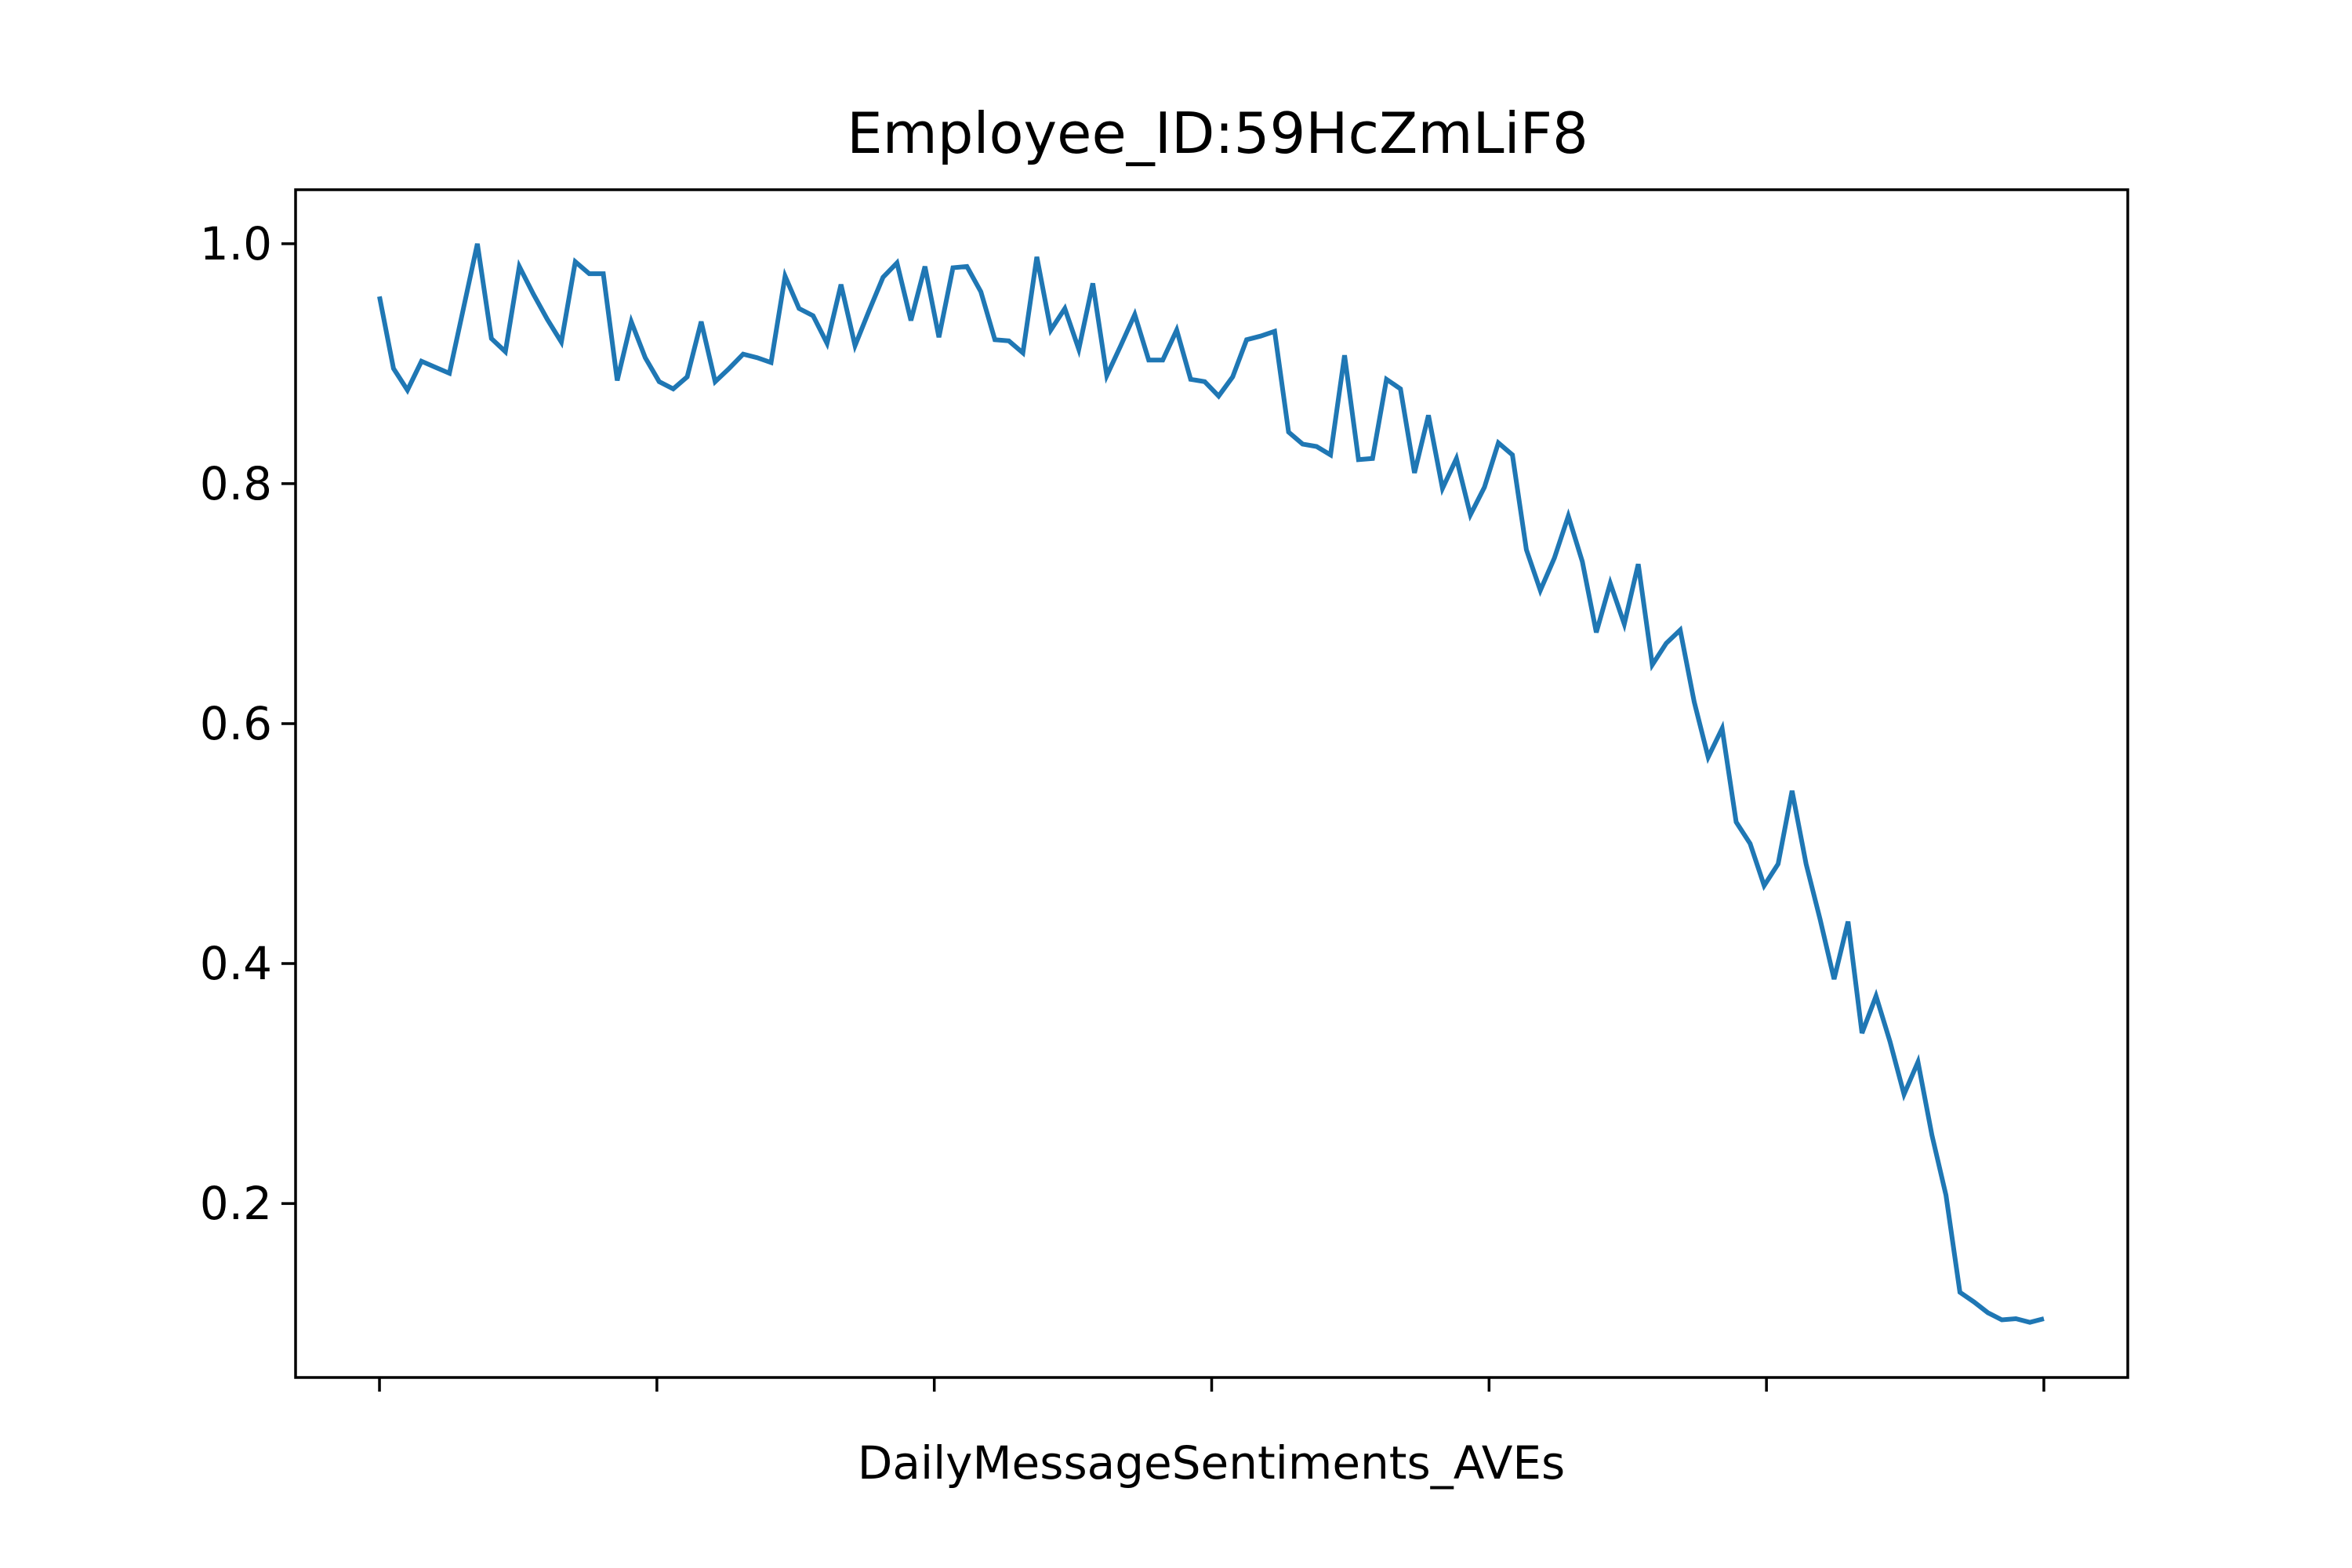 The width and height of the screenshot is (2352, 1568). I want to click on y-axis: 0.2 0.4 0.6 0.8 1.0, so click(248, 723).